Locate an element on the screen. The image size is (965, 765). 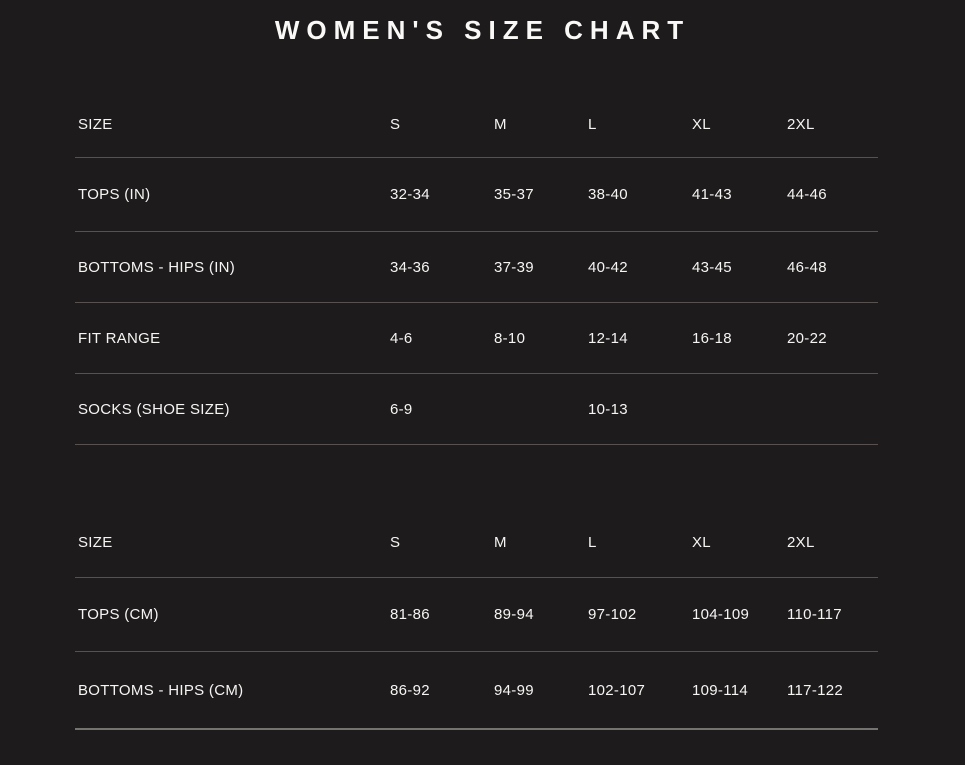
cell-xl: 41-43 is located at coordinates (712, 194).